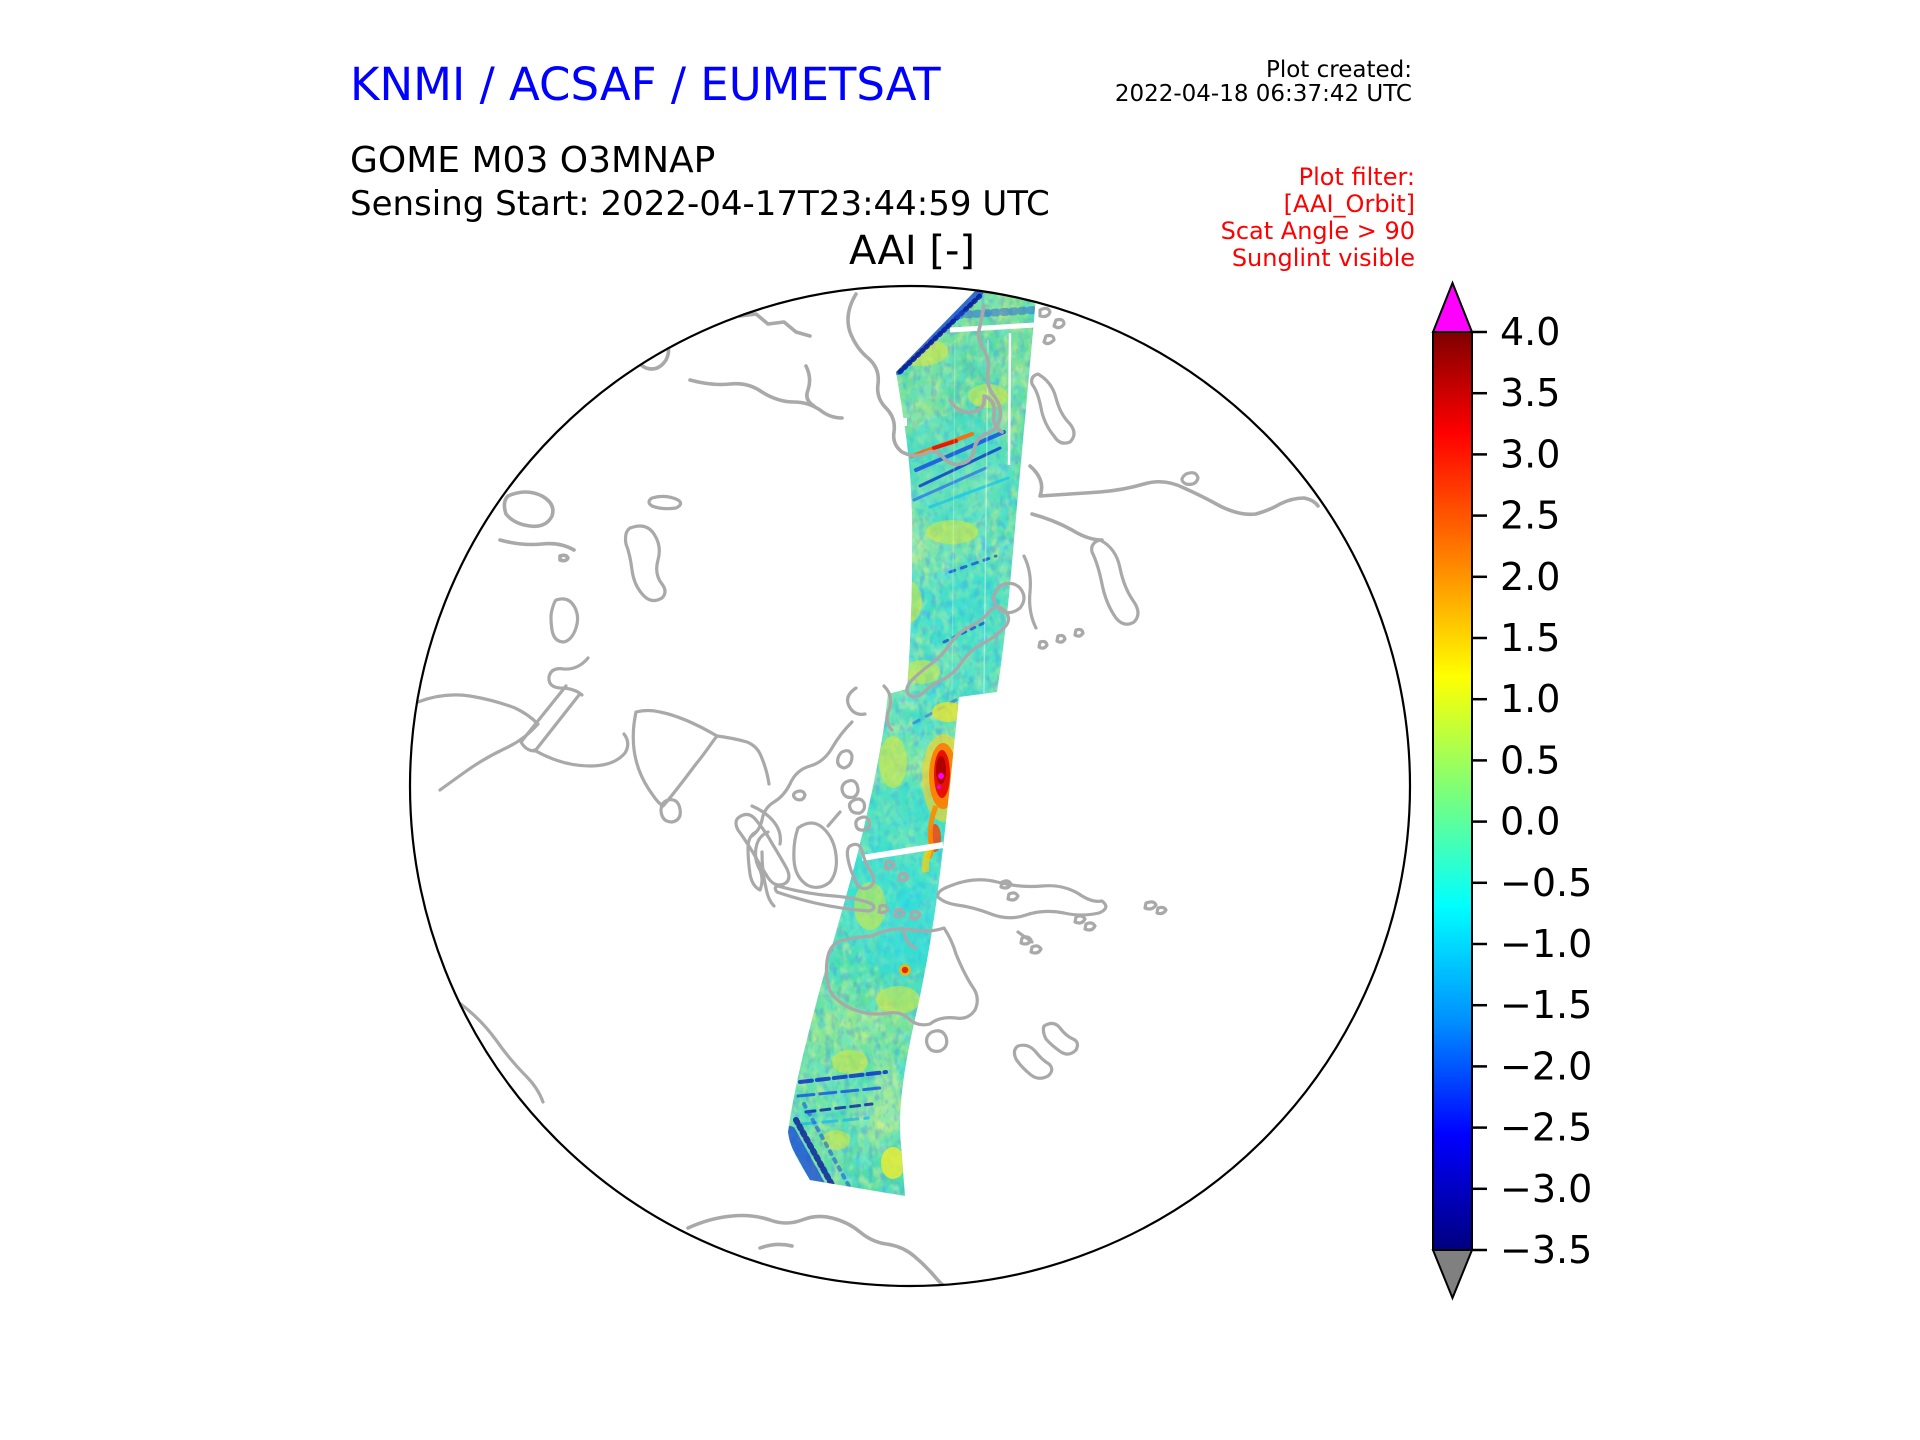  I want to click on colorbar-tick-label: 4.0, so click(1530, 332).